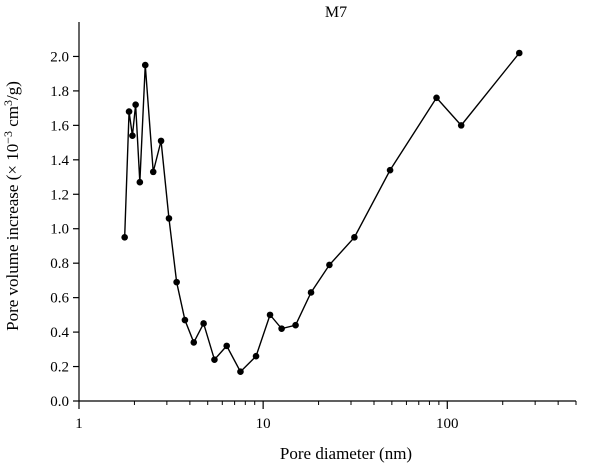  Describe the element at coordinates (59, 57) in the screenshot. I see `y-tick-label: 2.0` at that location.